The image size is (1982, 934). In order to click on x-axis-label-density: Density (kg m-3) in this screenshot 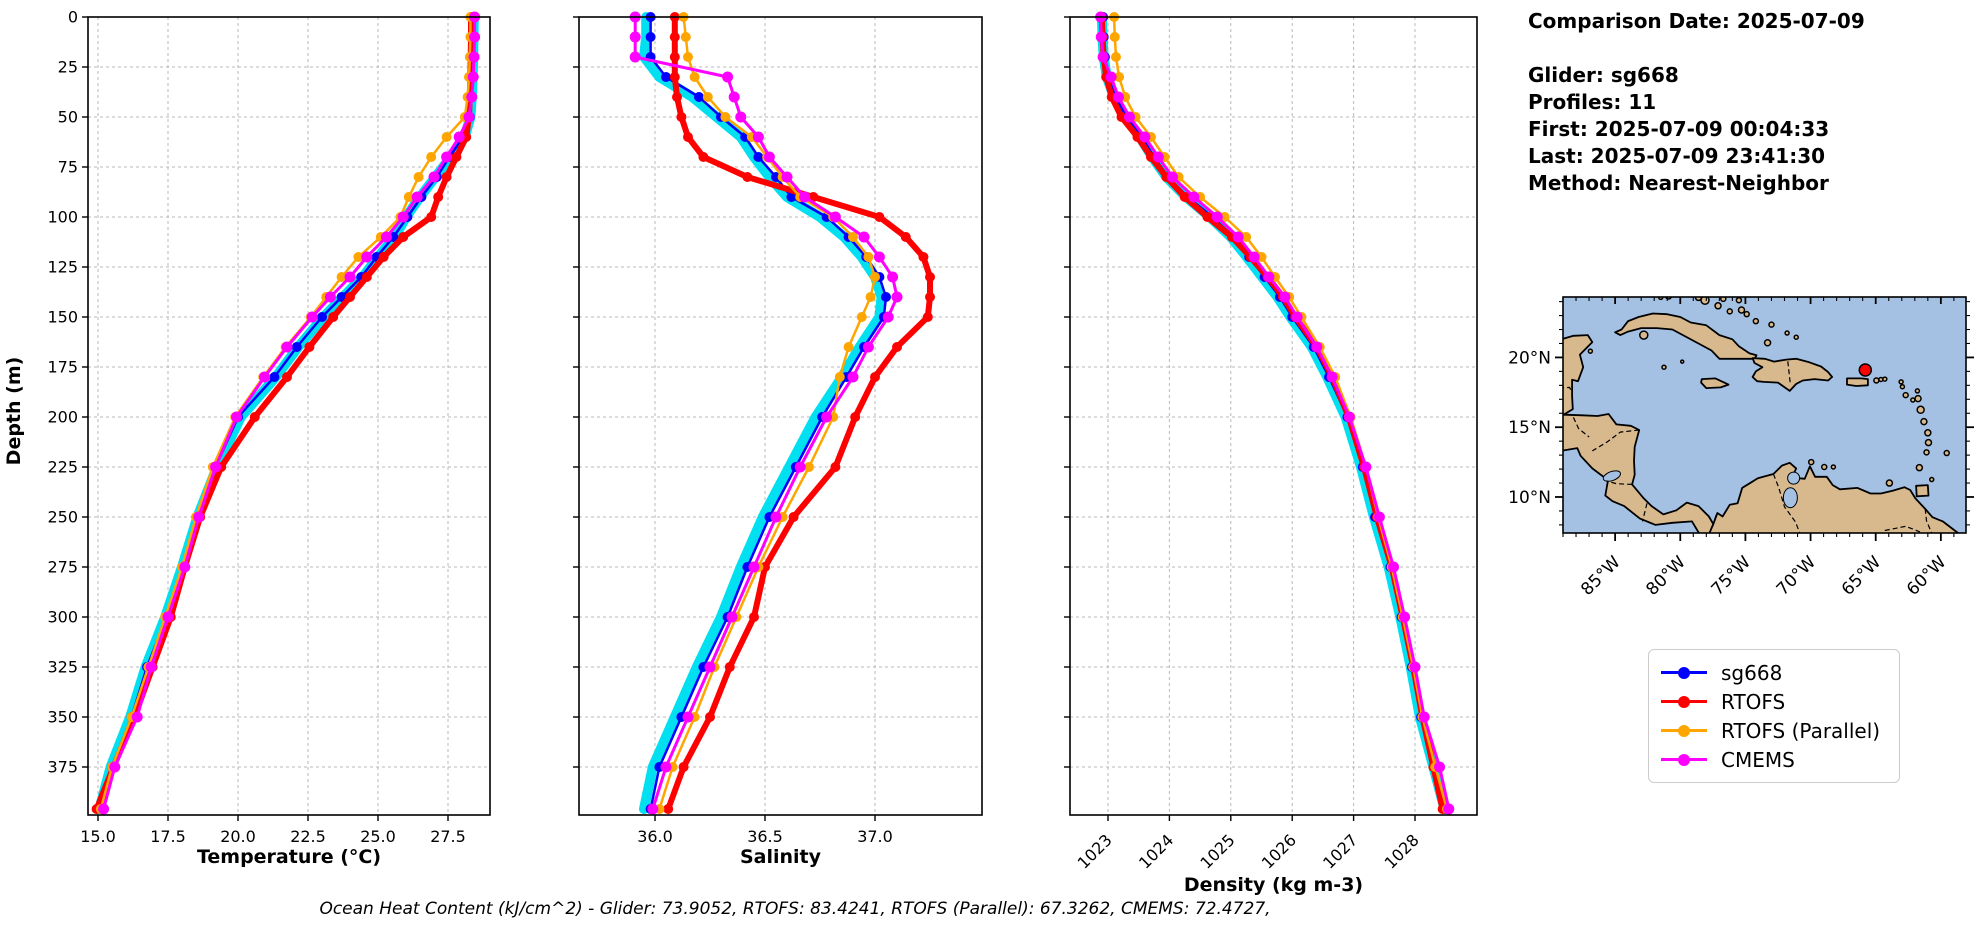, I will do `click(1273, 885)`.